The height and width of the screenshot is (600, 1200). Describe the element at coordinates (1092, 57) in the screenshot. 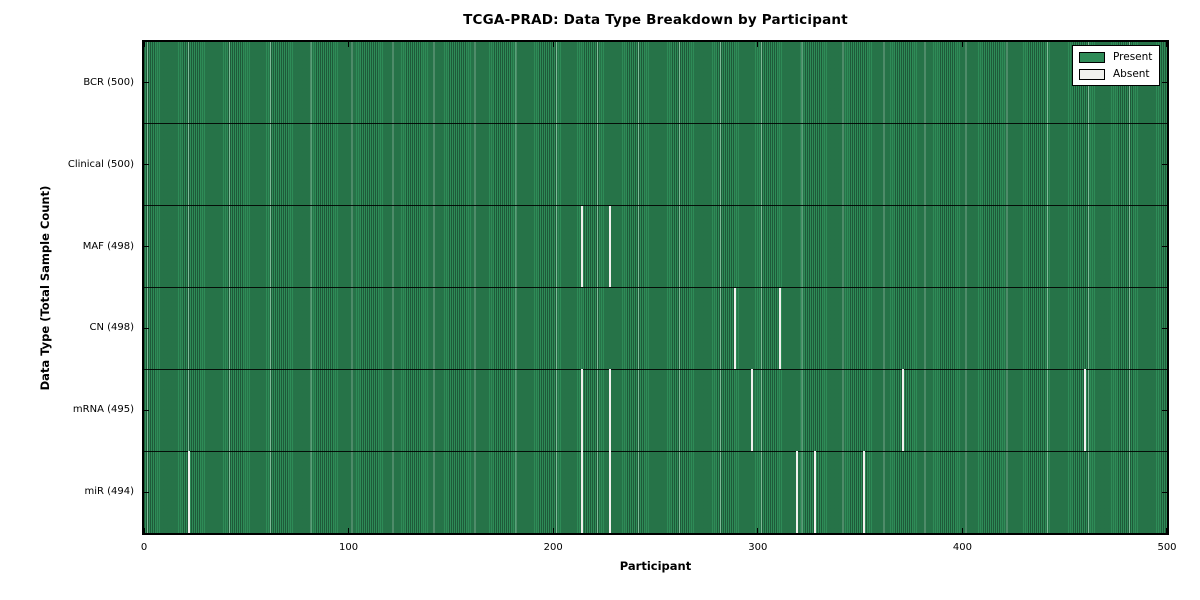

I see `present-swatch-icon` at that location.